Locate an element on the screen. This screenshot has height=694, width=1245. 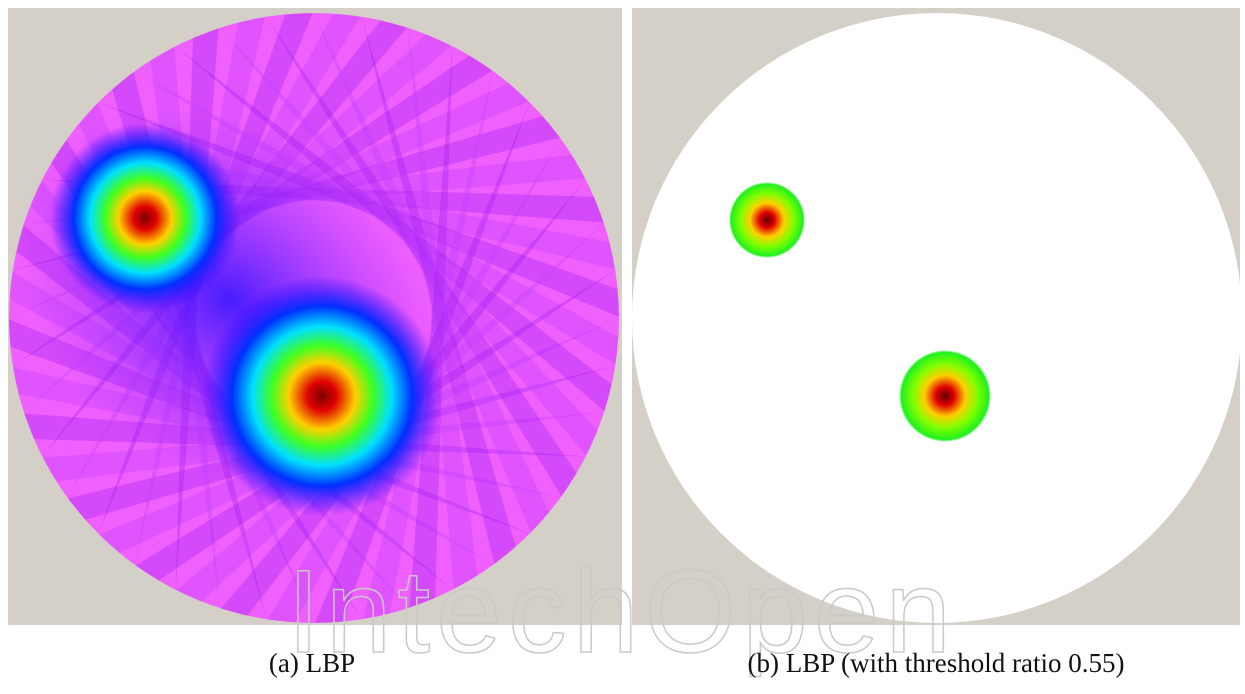
watermark: IntechOpen is located at coordinates (622, 612).